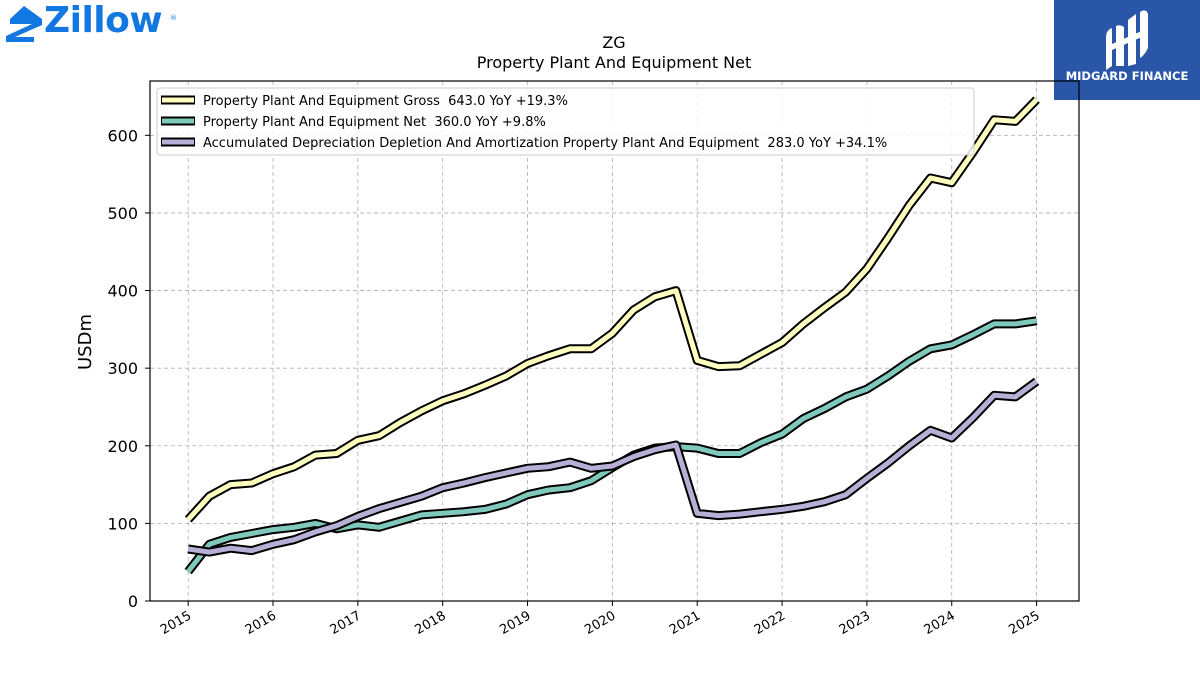 The width and height of the screenshot is (1200, 675). Describe the element at coordinates (173, 18) in the screenshot. I see `zillow-registered-mark: ®` at that location.